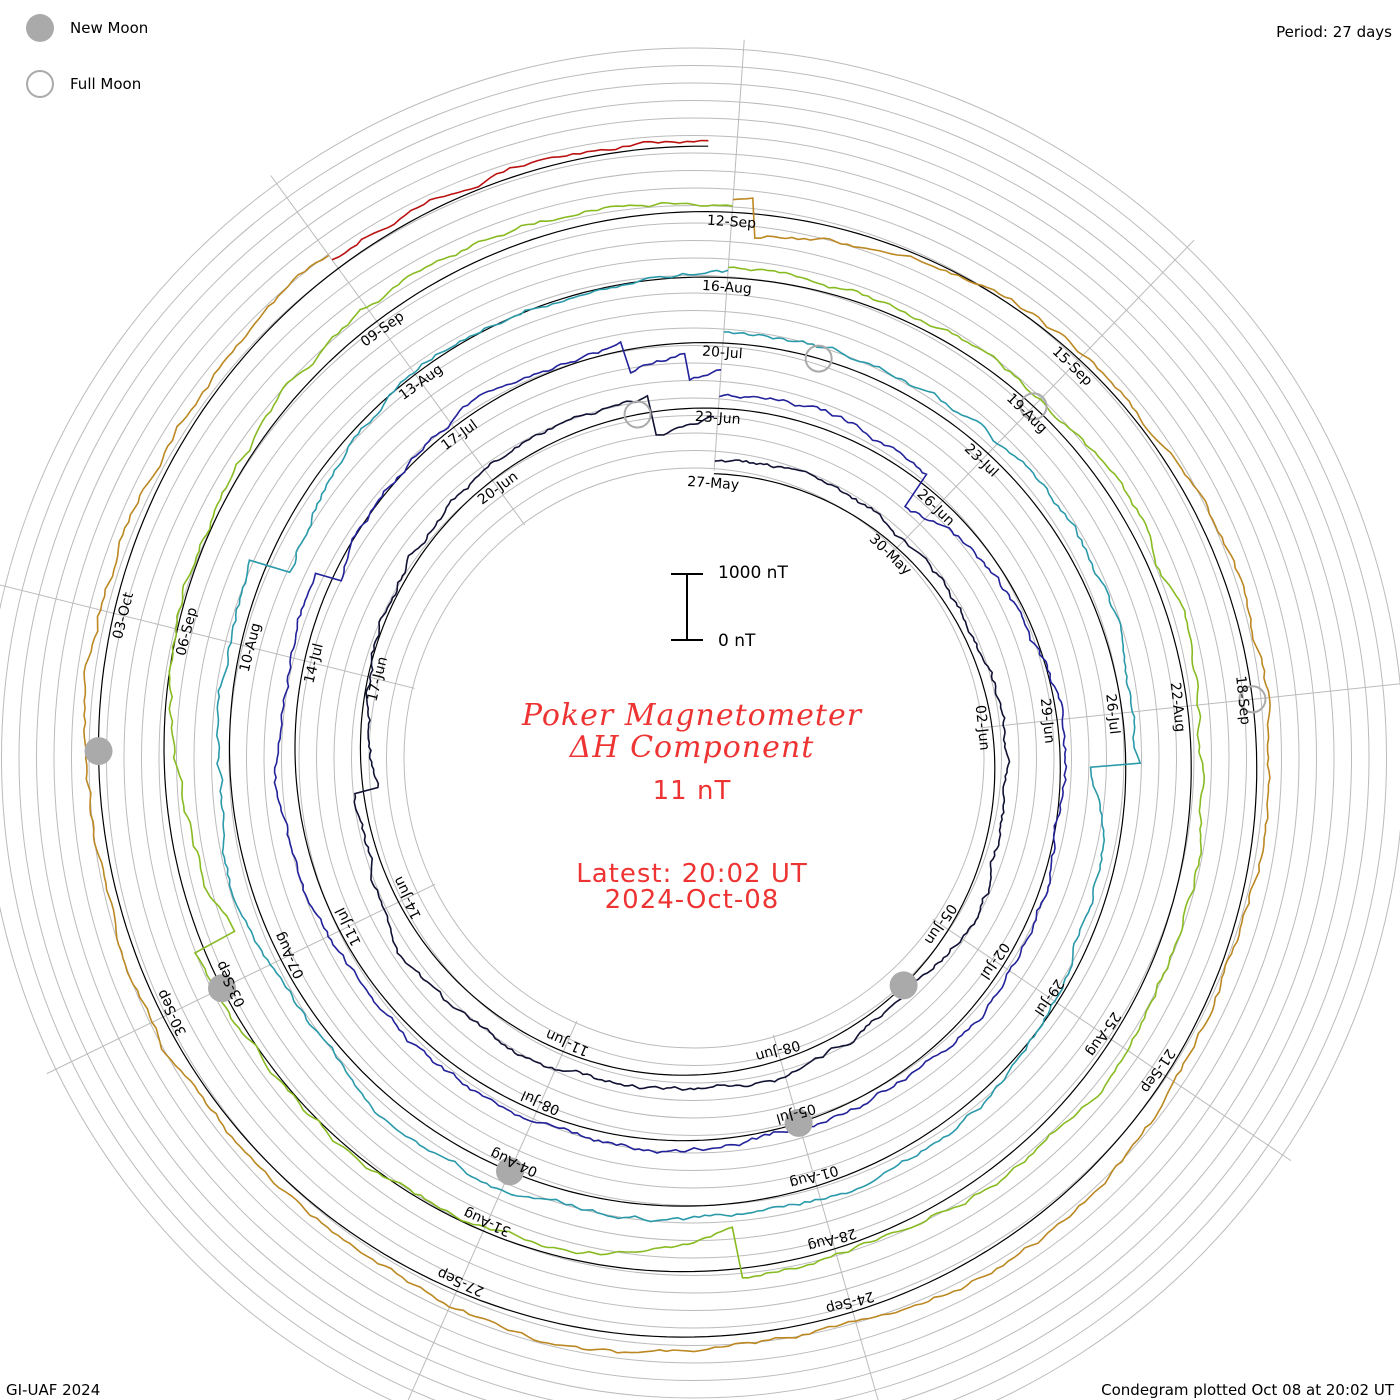 Image resolution: width=1400 pixels, height=1400 pixels. Describe the element at coordinates (109, 28) in the screenshot. I see `legend-new-moon-label: New Moon` at that location.